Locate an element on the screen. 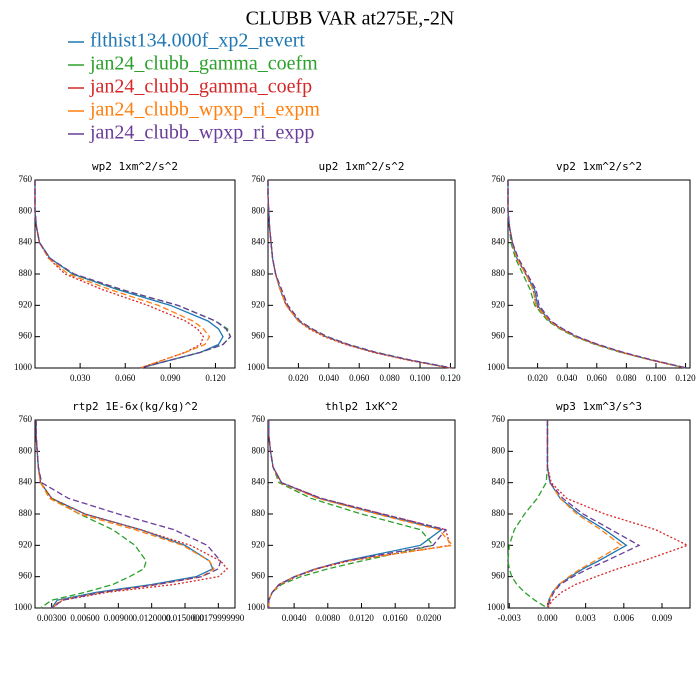 The height and width of the screenshot is (700, 700). x-tick-label: 0.0160 is located at coordinates (395, 618).